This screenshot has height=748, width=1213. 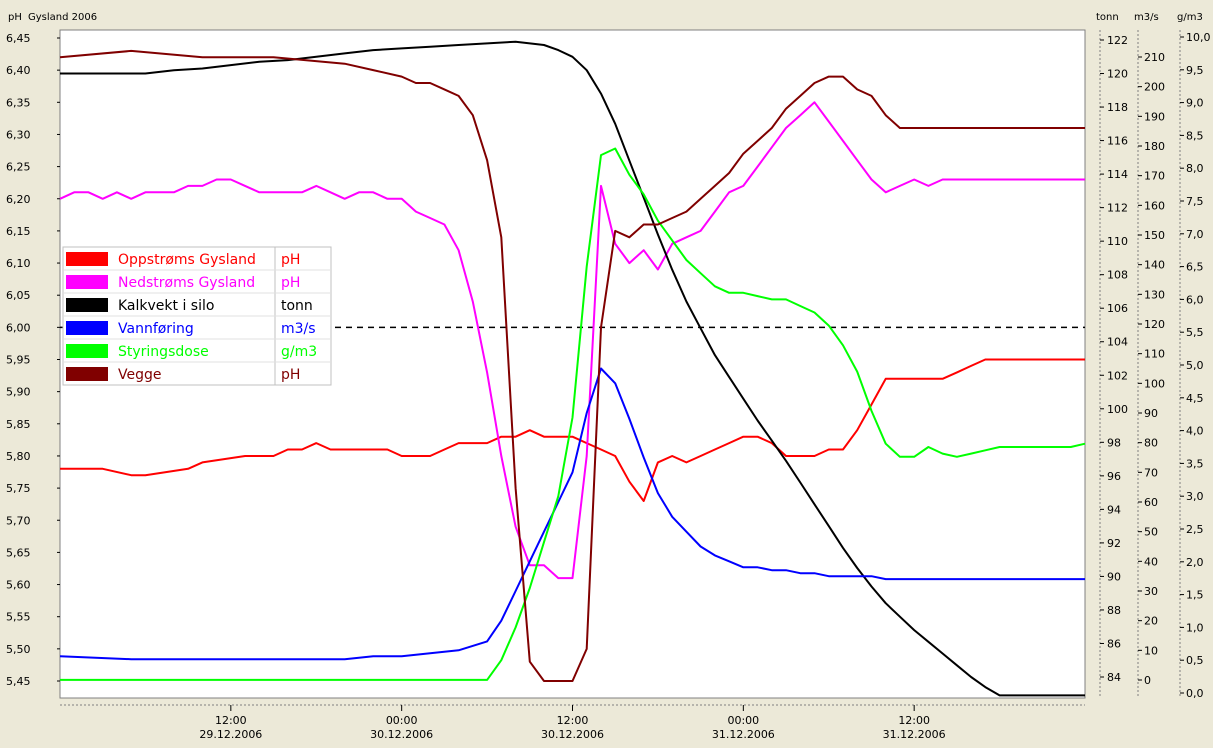 I want to click on ph-tick-label: 5,60, so click(x=18, y=585).